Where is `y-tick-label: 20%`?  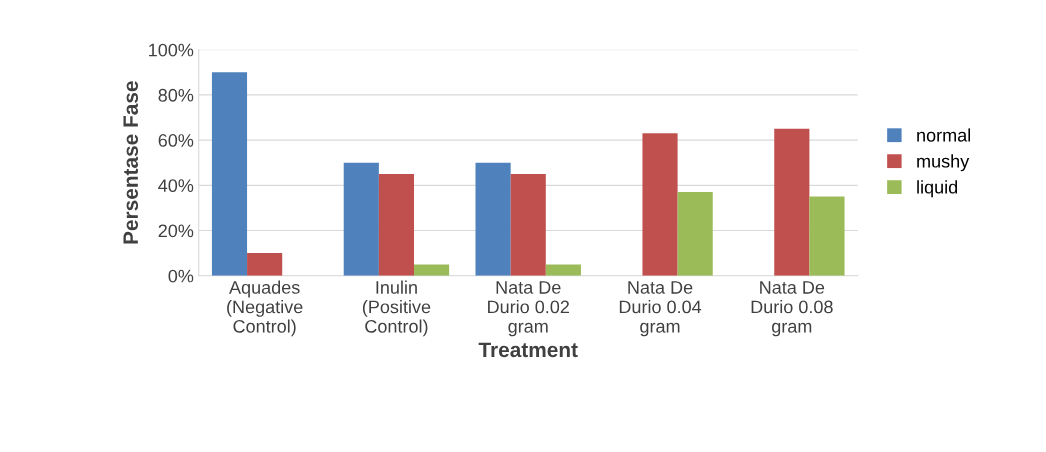
y-tick-label: 20% is located at coordinates (176, 231).